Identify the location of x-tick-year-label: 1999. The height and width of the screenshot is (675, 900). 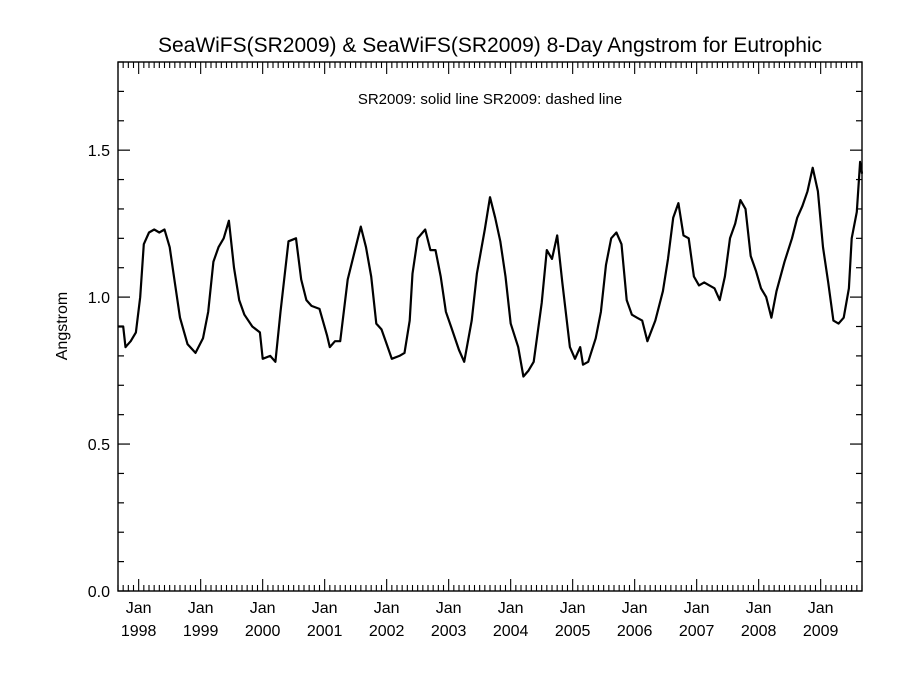
(201, 631).